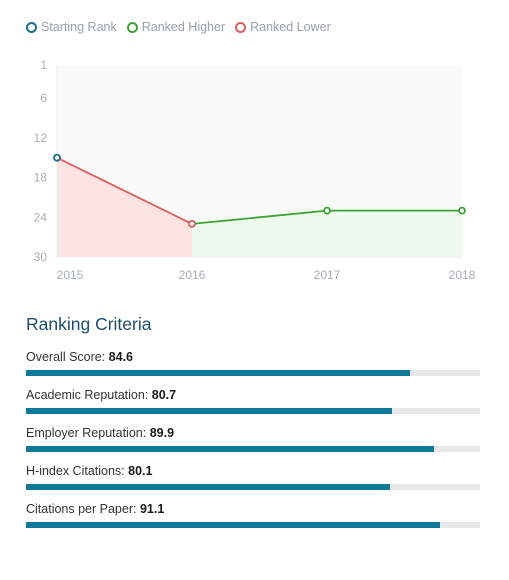 Image resolution: width=509 pixels, height=580 pixels. What do you see at coordinates (192, 275) in the screenshot?
I see `x-tick-label-2016: 2016` at bounding box center [192, 275].